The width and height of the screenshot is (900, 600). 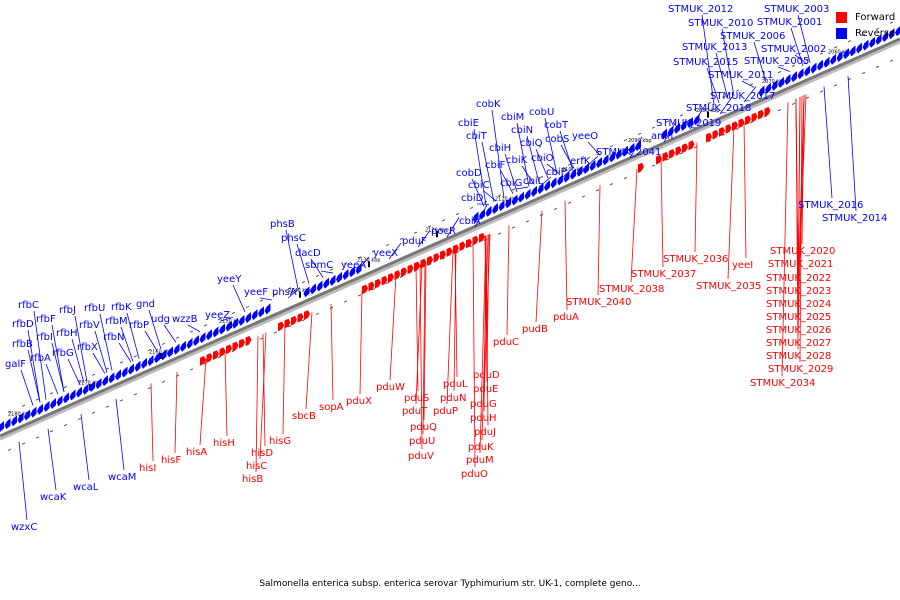 I want to click on label-line-cbik, so click(x=528, y=175).